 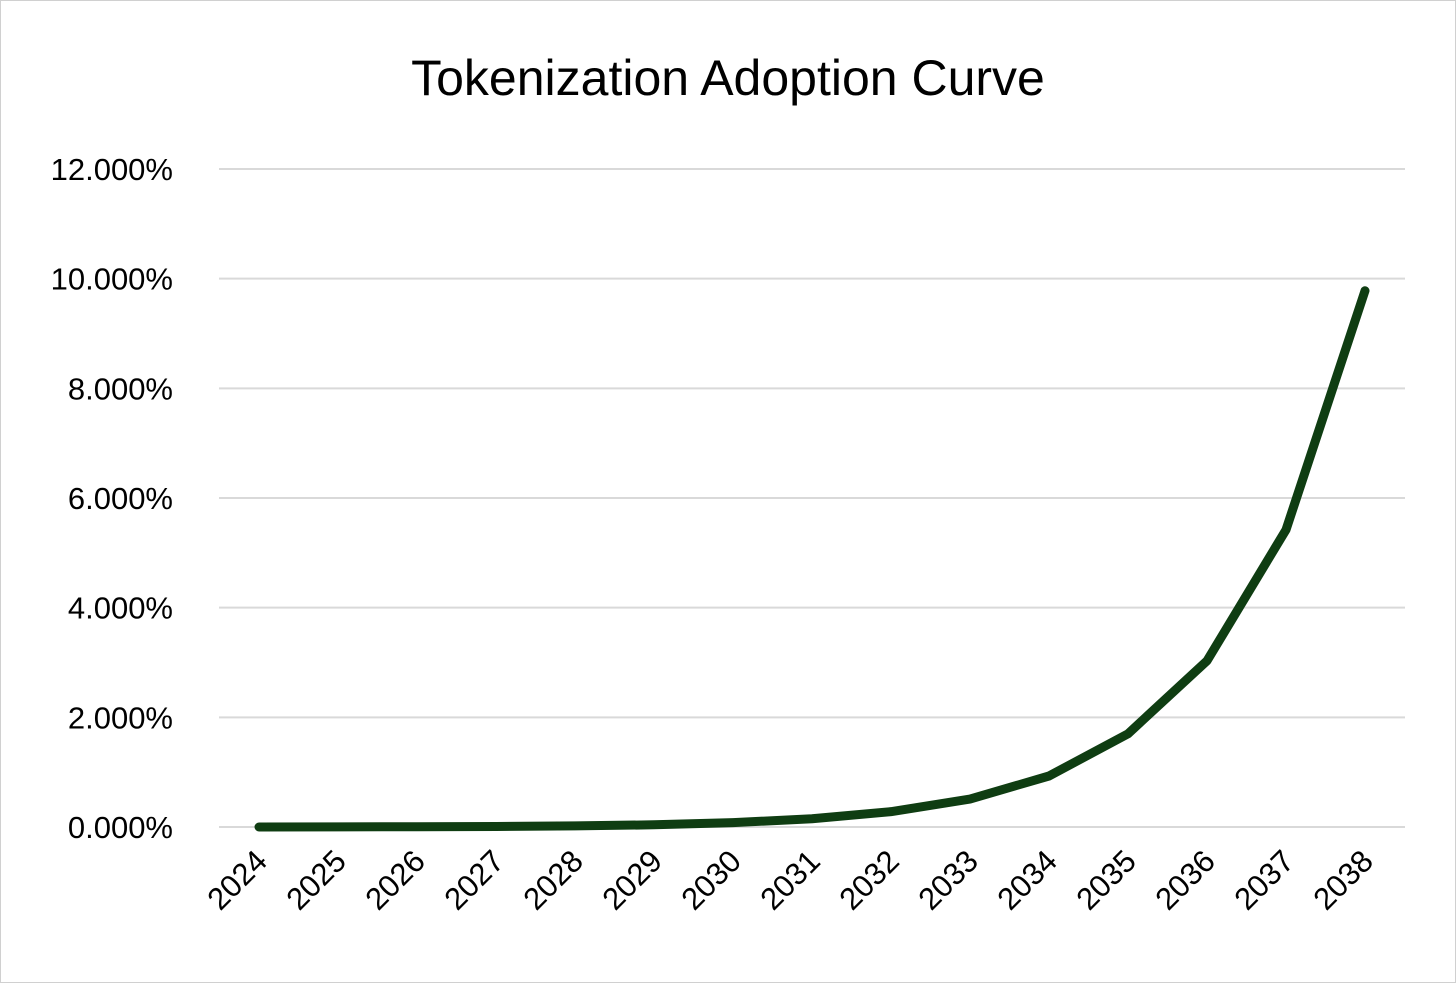 I want to click on x-tick-label: 2031, so click(x=790, y=880).